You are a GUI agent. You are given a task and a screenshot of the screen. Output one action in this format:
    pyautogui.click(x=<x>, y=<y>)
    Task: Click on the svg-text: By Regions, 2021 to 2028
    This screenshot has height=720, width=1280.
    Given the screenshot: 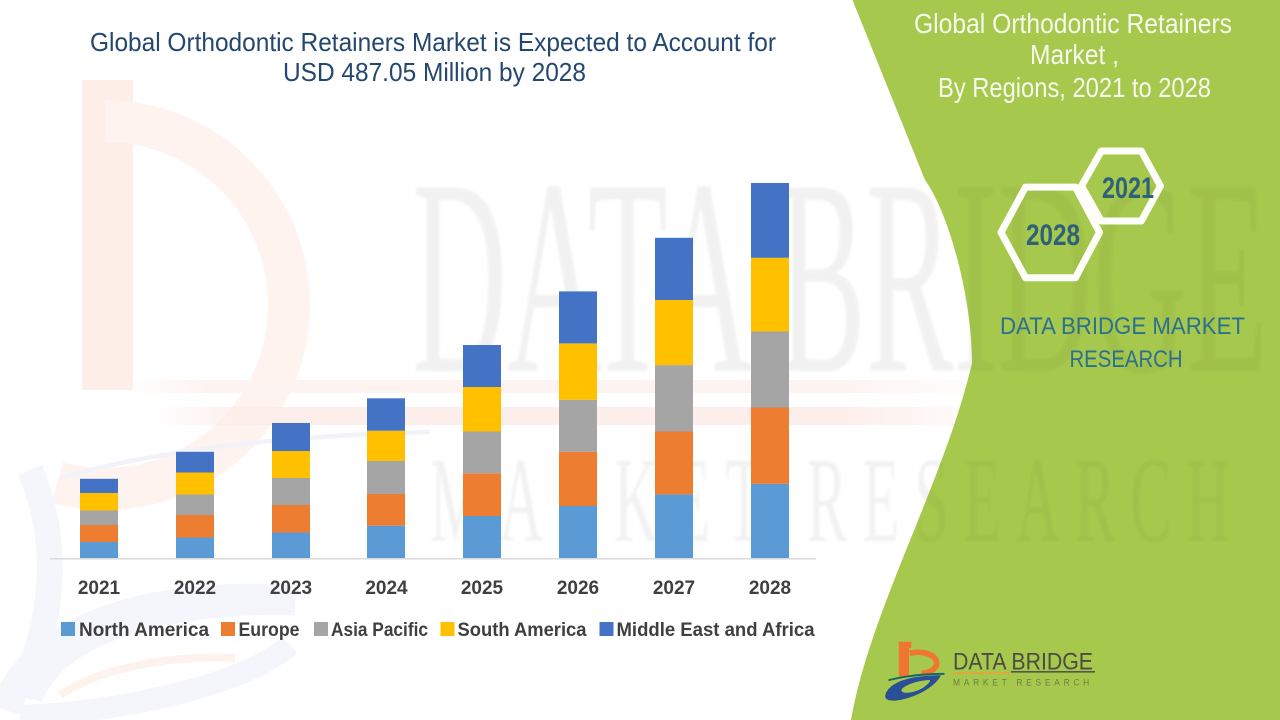 What is the action you would take?
    pyautogui.click(x=1074, y=87)
    